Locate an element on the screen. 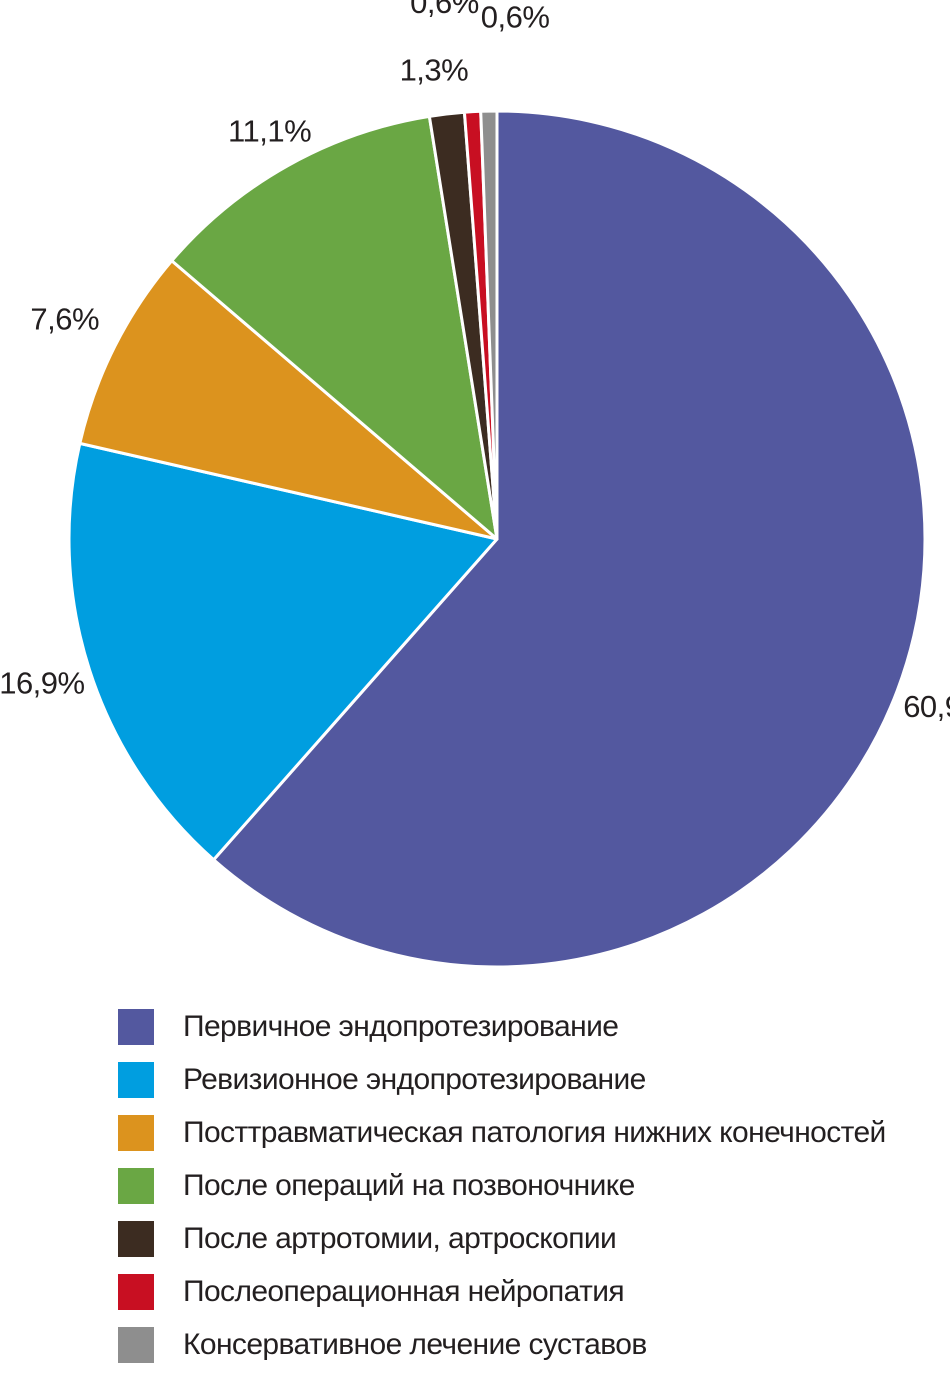  data-label-3: 7,6% is located at coordinates (64, 318).